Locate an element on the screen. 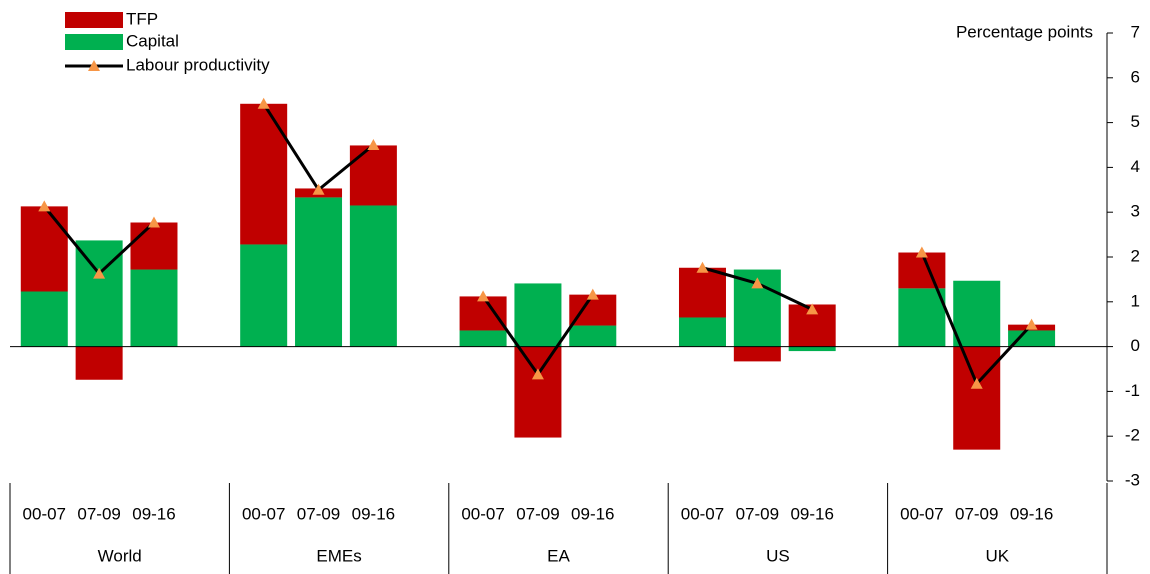 The height and width of the screenshot is (574, 1150). legend-label: TFP is located at coordinates (142, 18).